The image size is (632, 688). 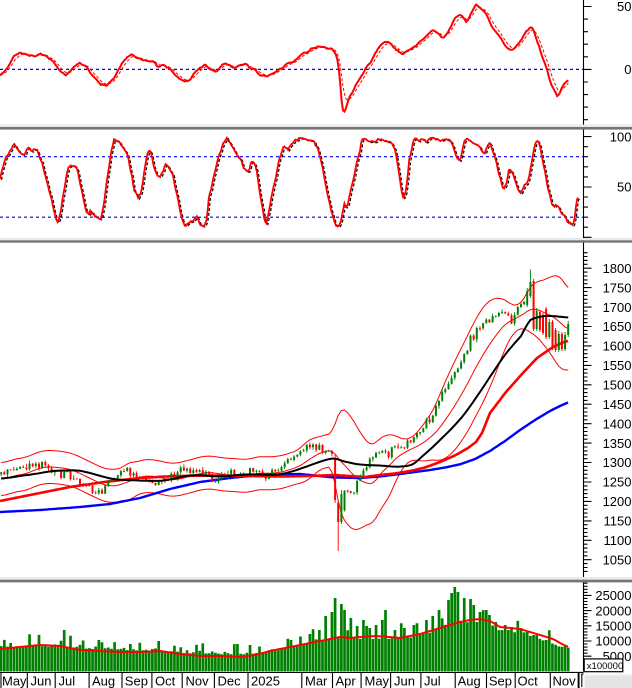 I want to click on svg-text: x100000, so click(x=605, y=666).